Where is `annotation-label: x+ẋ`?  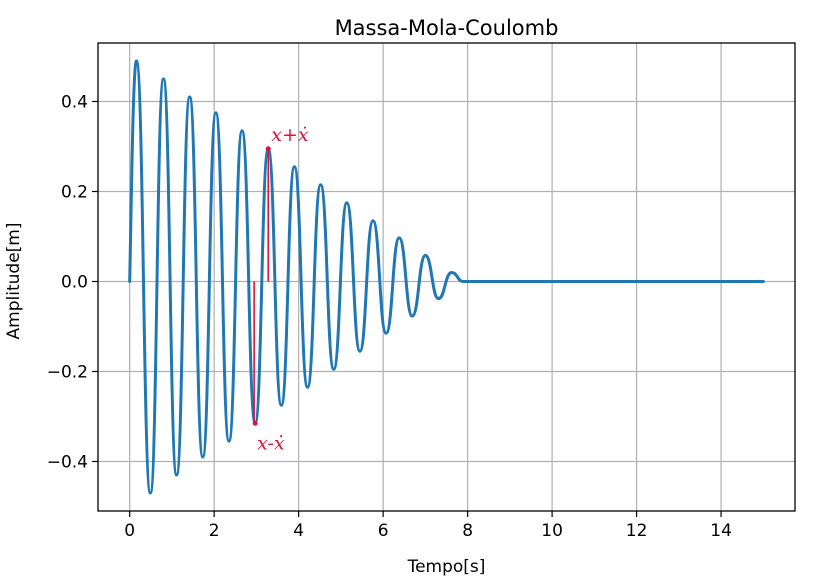 annotation-label: x+ẋ is located at coordinates (290, 135).